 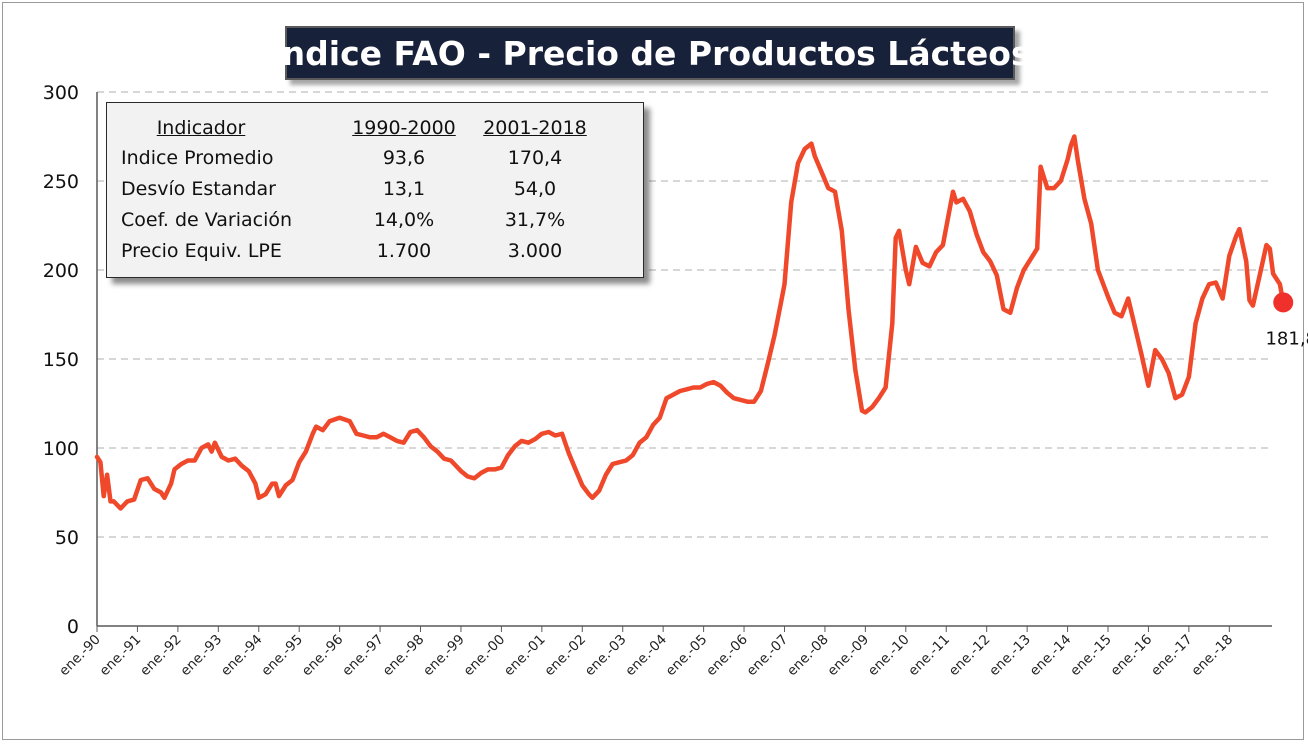 What do you see at coordinates (1010, 656) in the screenshot?
I see `x-tick-label: ene.-13` at bounding box center [1010, 656].